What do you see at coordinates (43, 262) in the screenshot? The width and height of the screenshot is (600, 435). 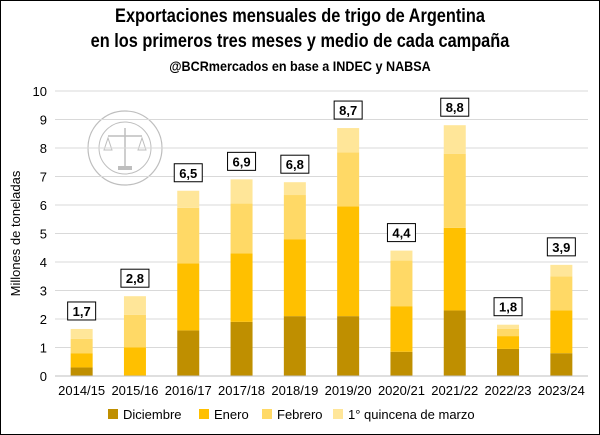 I see `y-tick-label: 4` at bounding box center [43, 262].